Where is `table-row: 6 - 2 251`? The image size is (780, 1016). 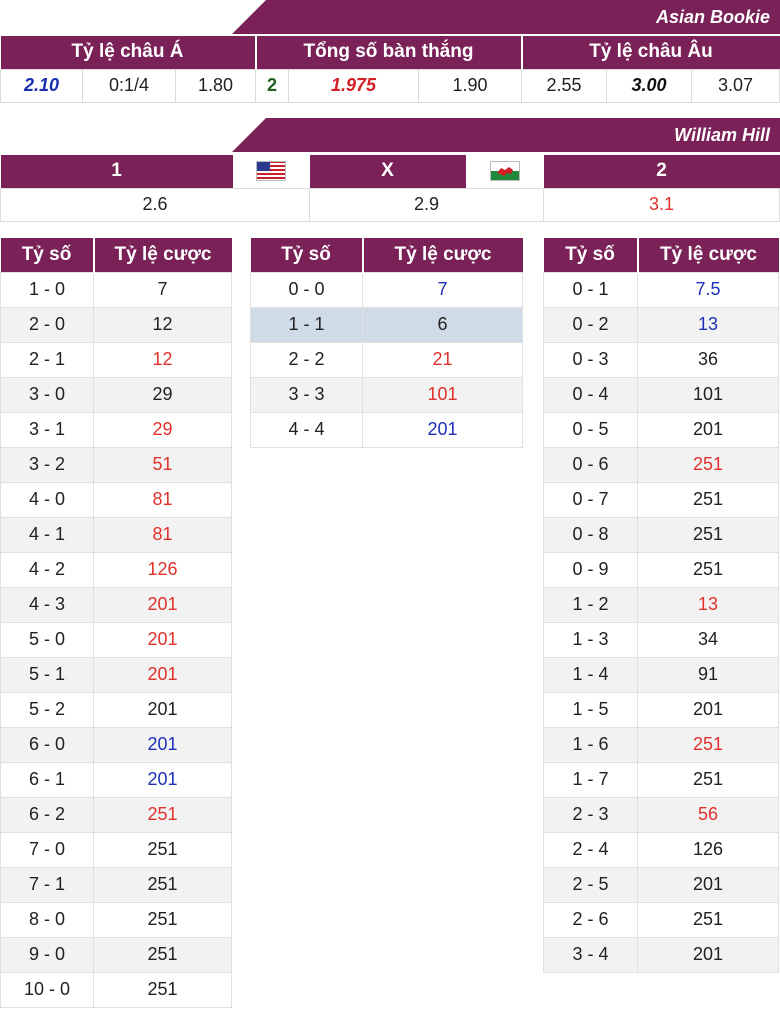
table-row: 6 - 2 251 is located at coordinates (116, 814).